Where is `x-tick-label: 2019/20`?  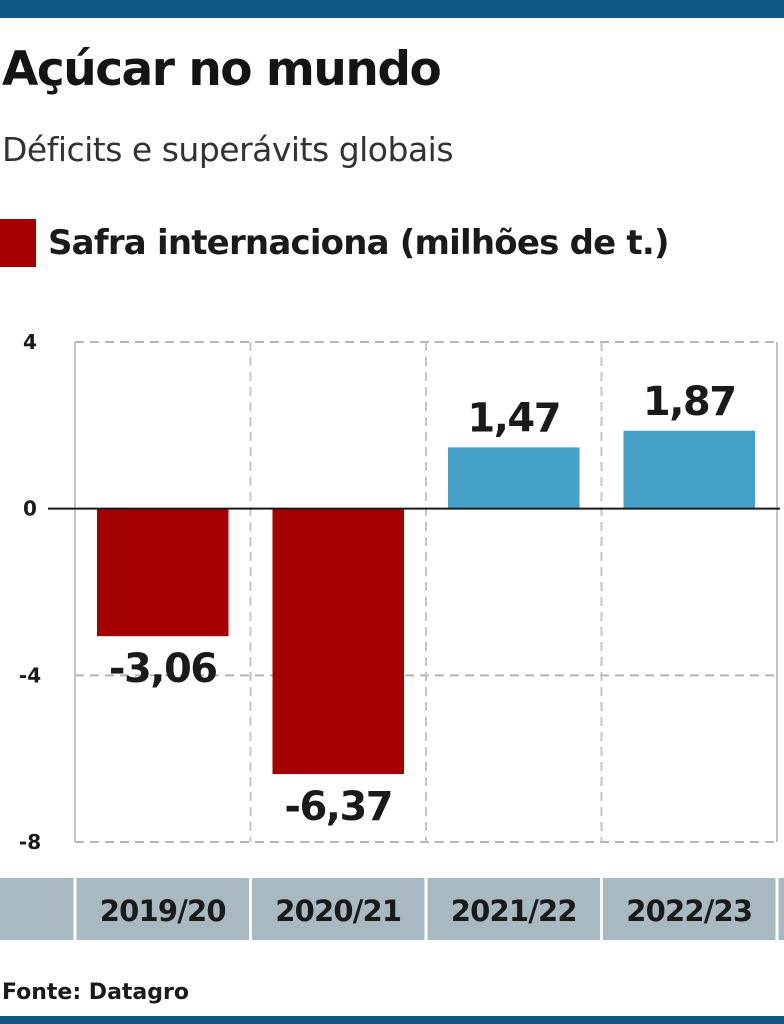 x-tick-label: 2019/20 is located at coordinates (163, 911).